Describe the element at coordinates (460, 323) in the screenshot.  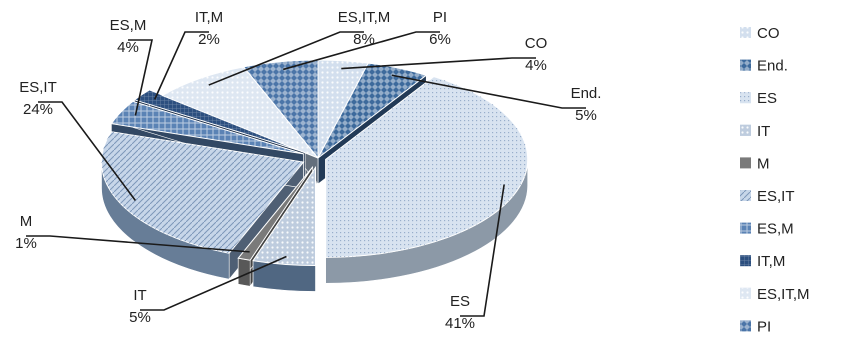
I see `data-label-es-value: 41%` at that location.